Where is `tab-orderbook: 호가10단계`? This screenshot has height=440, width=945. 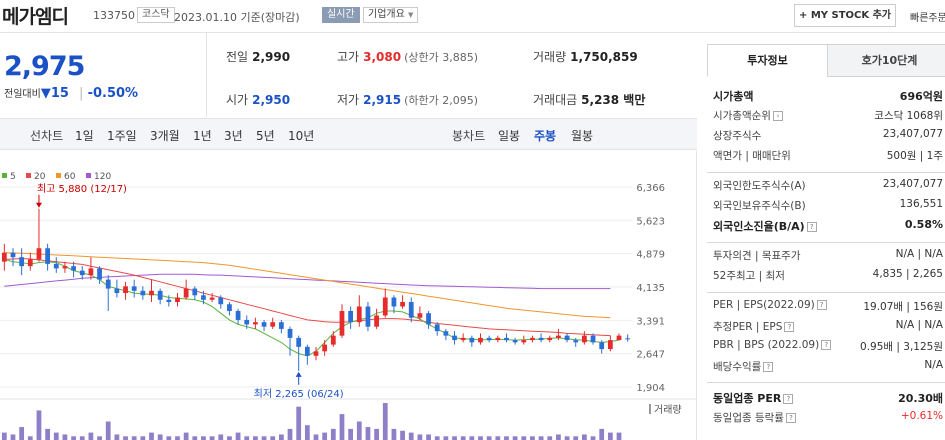 tab-orderbook: 호가10단계 is located at coordinates (886, 60).